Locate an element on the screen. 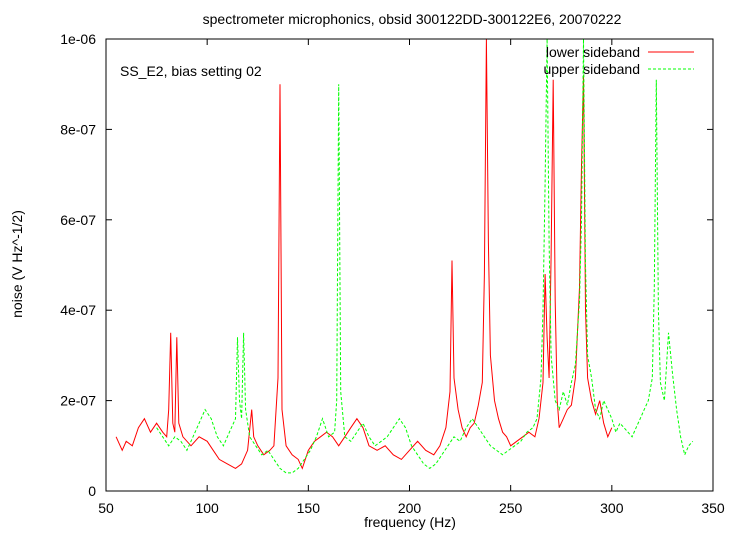 The width and height of the screenshot is (740, 540). legend-label: lower sideband is located at coordinates (593, 52).